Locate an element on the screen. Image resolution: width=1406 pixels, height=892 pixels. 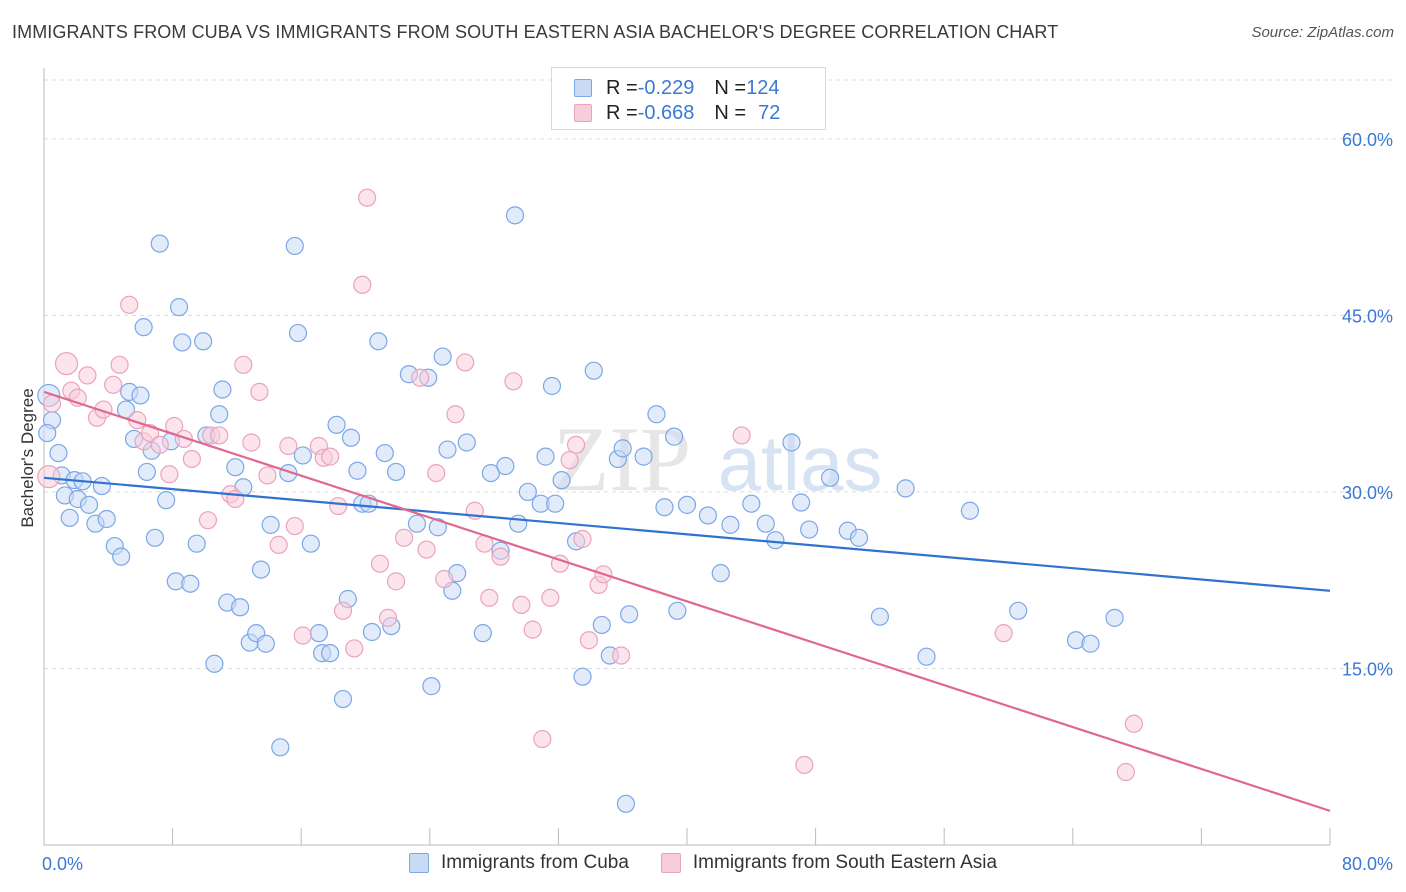
y-tick-label-1: 30.0% is located at coordinates (1367, 493).